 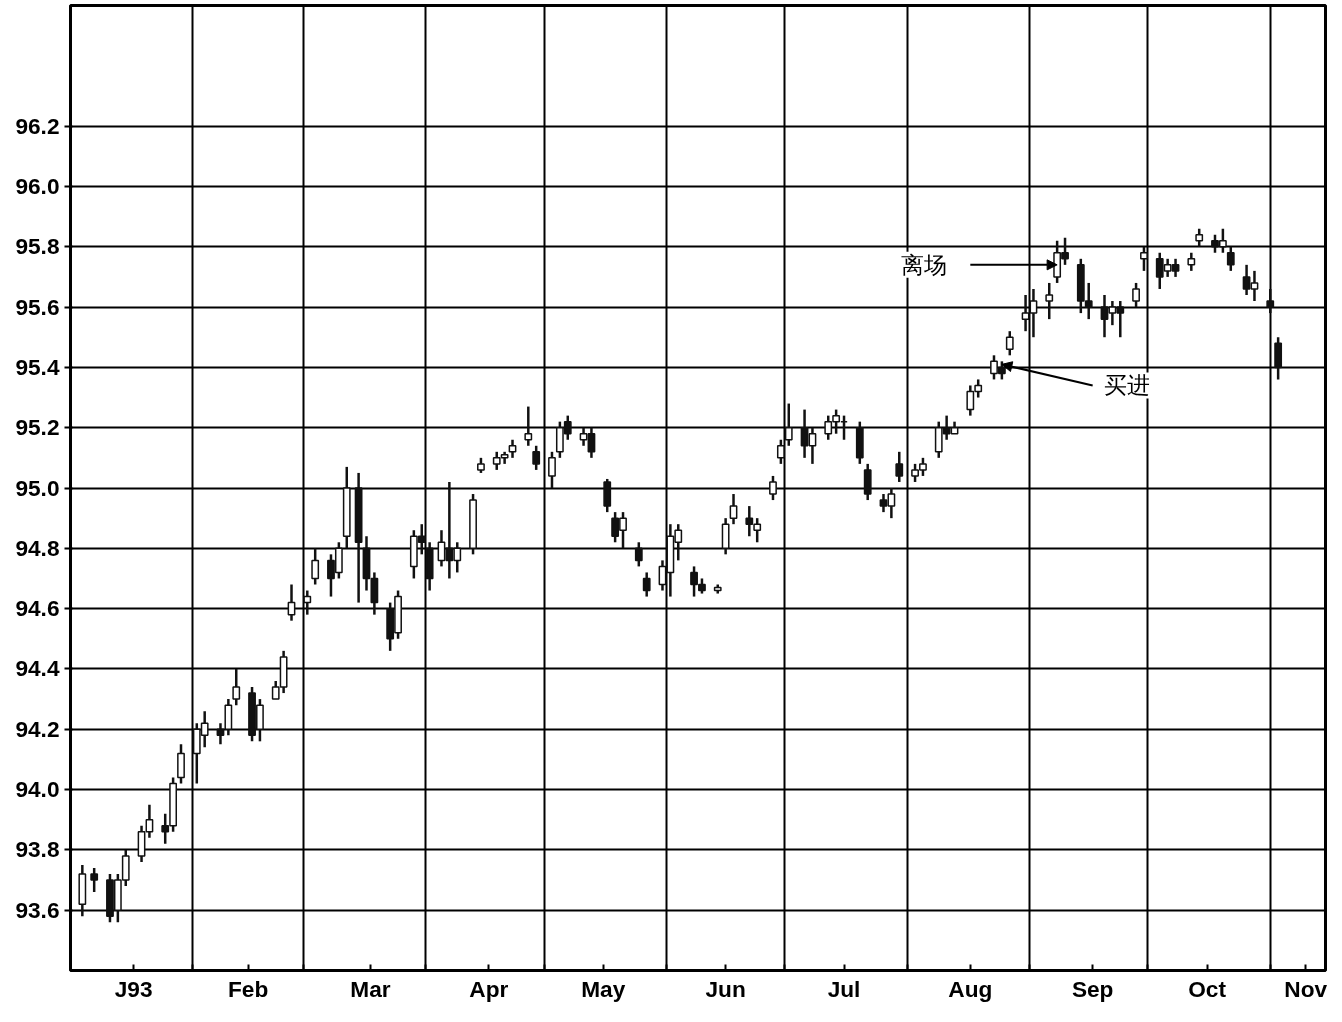 I want to click on y-tick-label: 94.8, so click(x=37, y=547).